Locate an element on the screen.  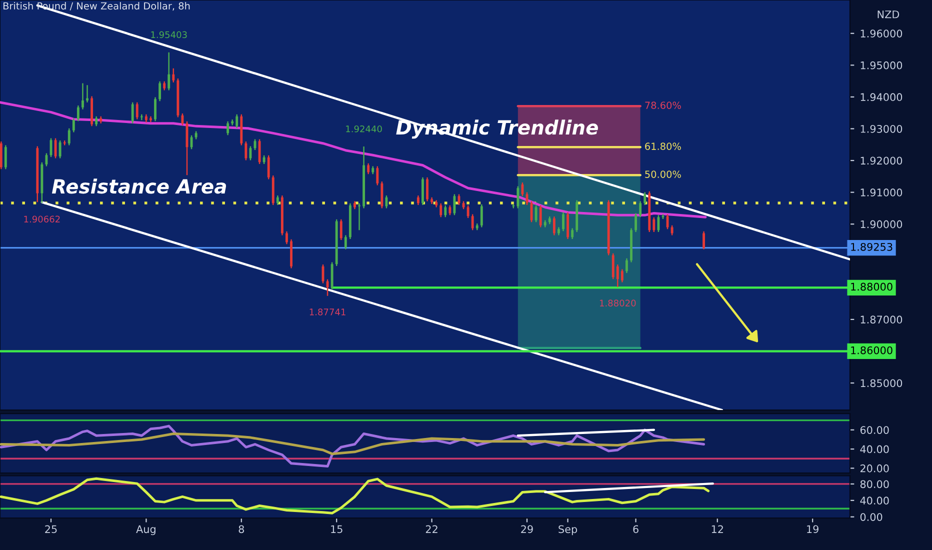
y-axis-title: NZD is located at coordinates (889, 14).